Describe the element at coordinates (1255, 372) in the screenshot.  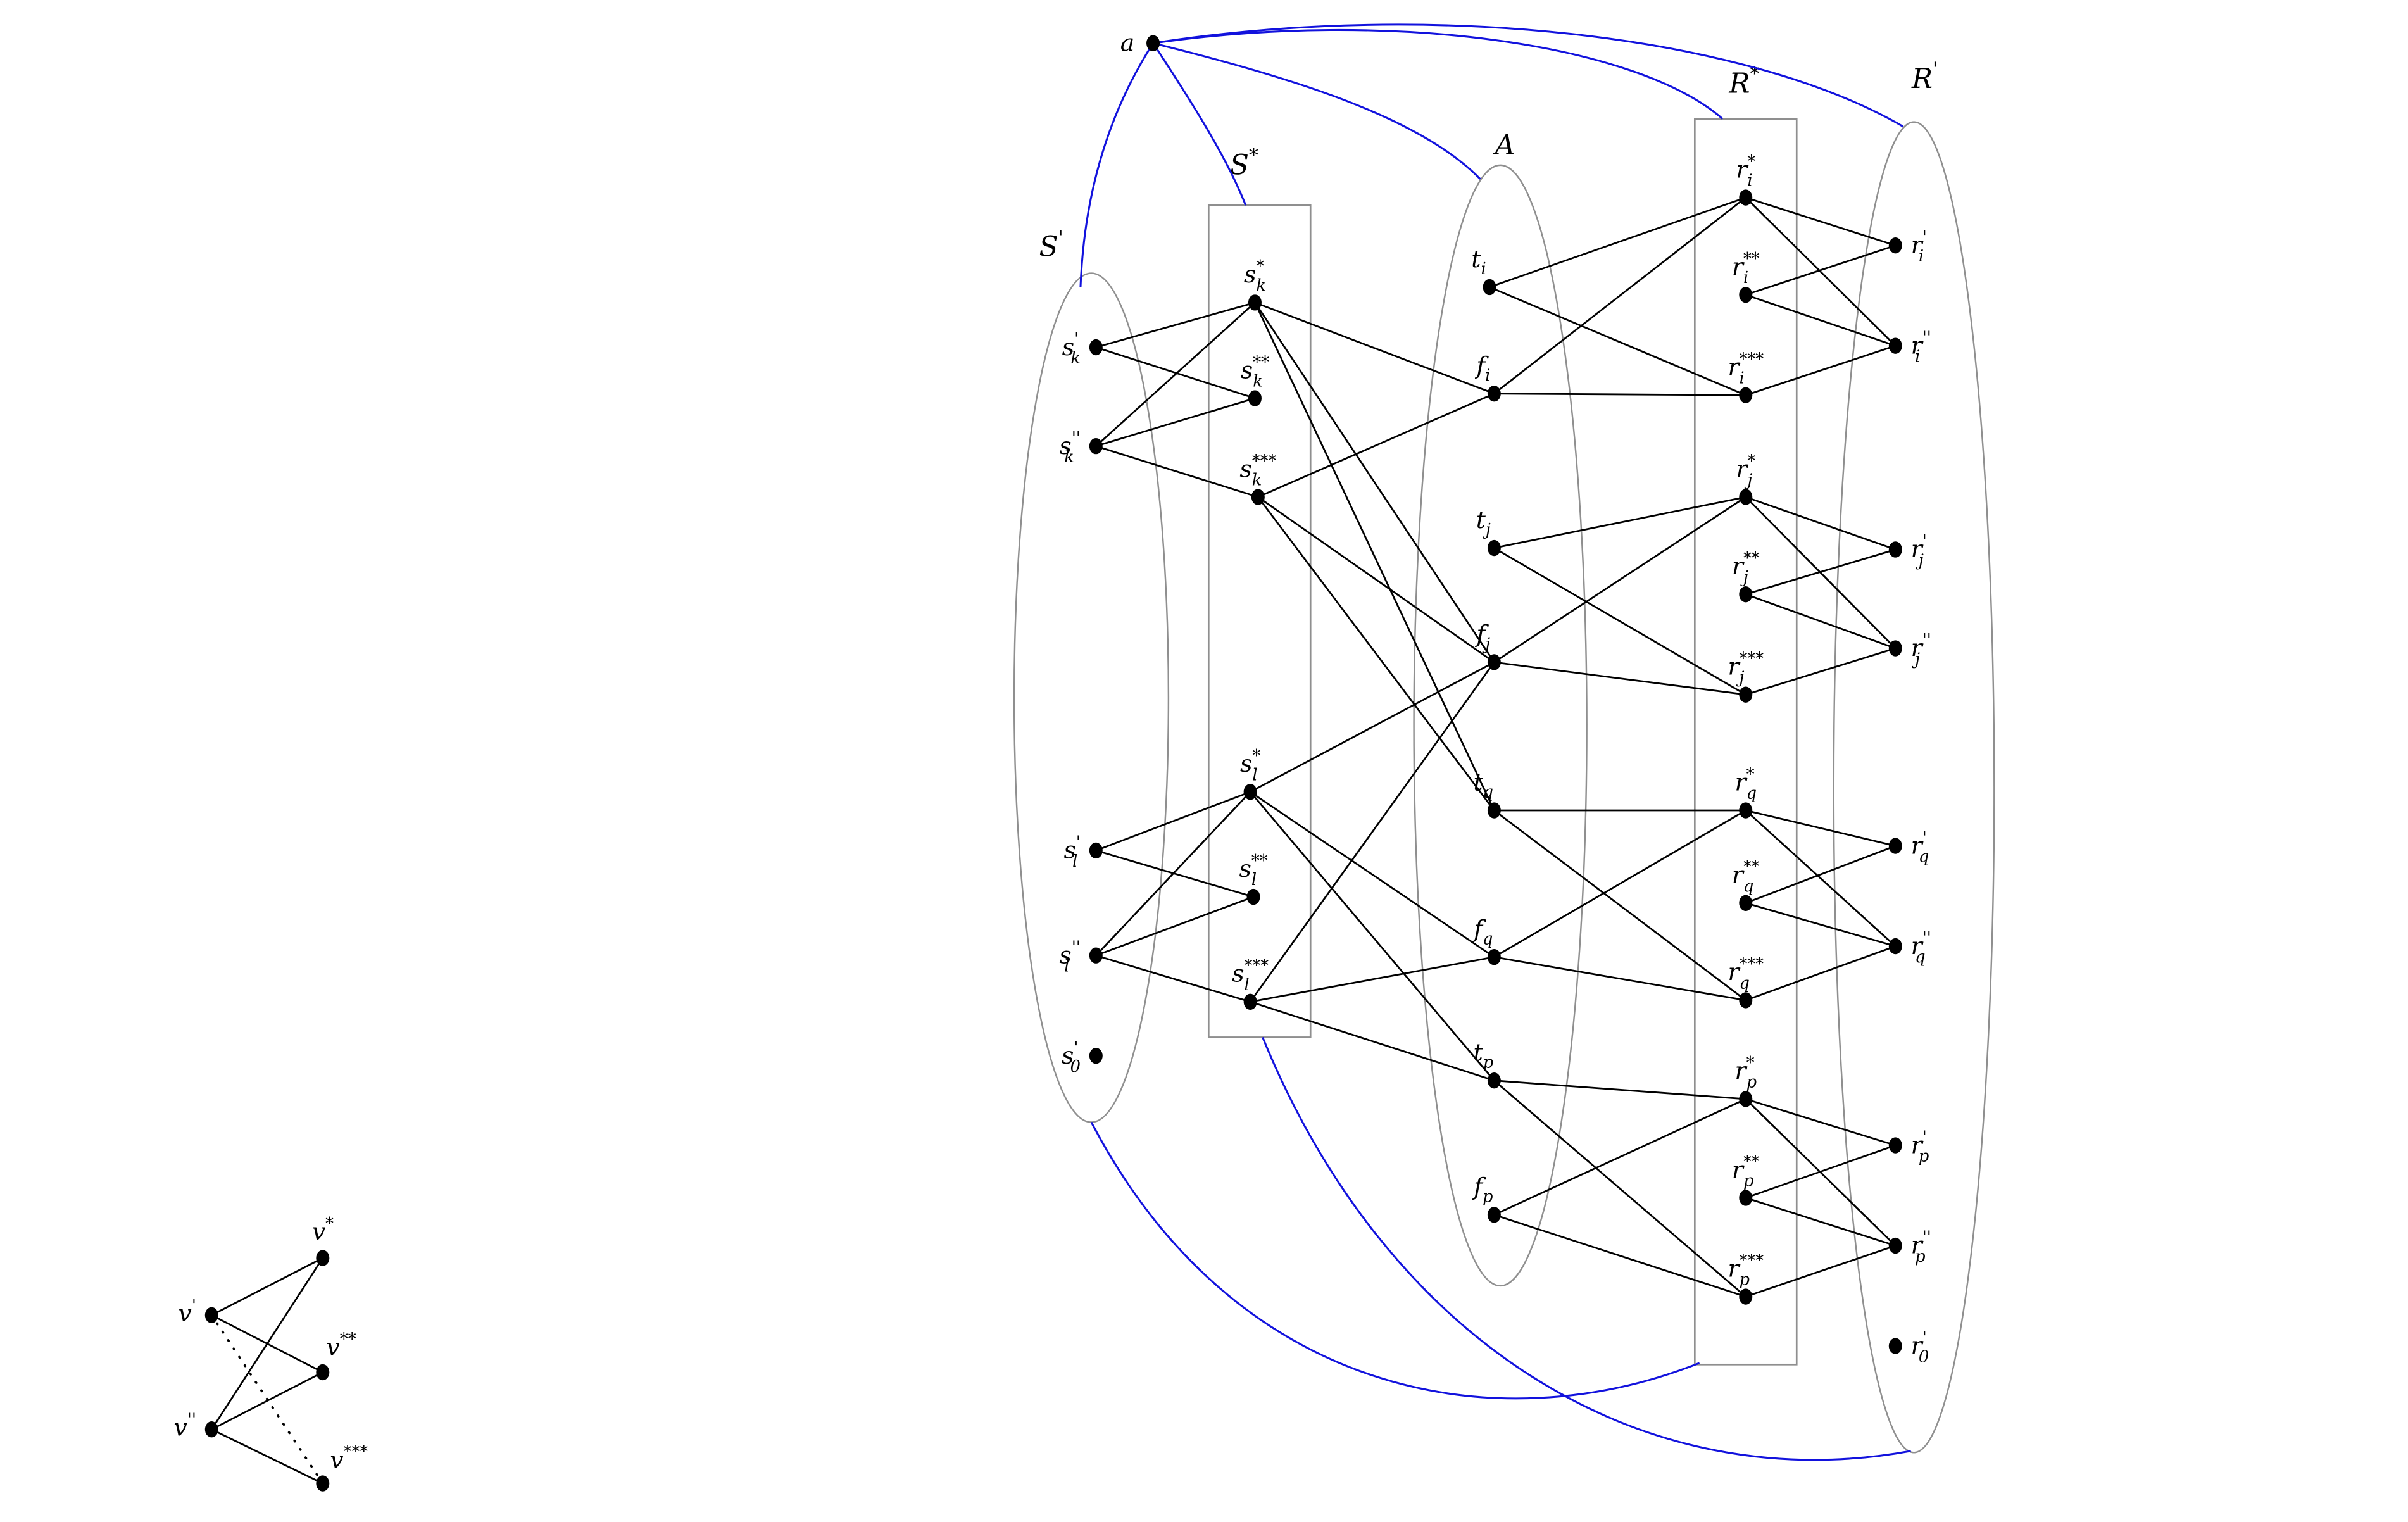
I see `node-label-s2k: s** k` at that location.